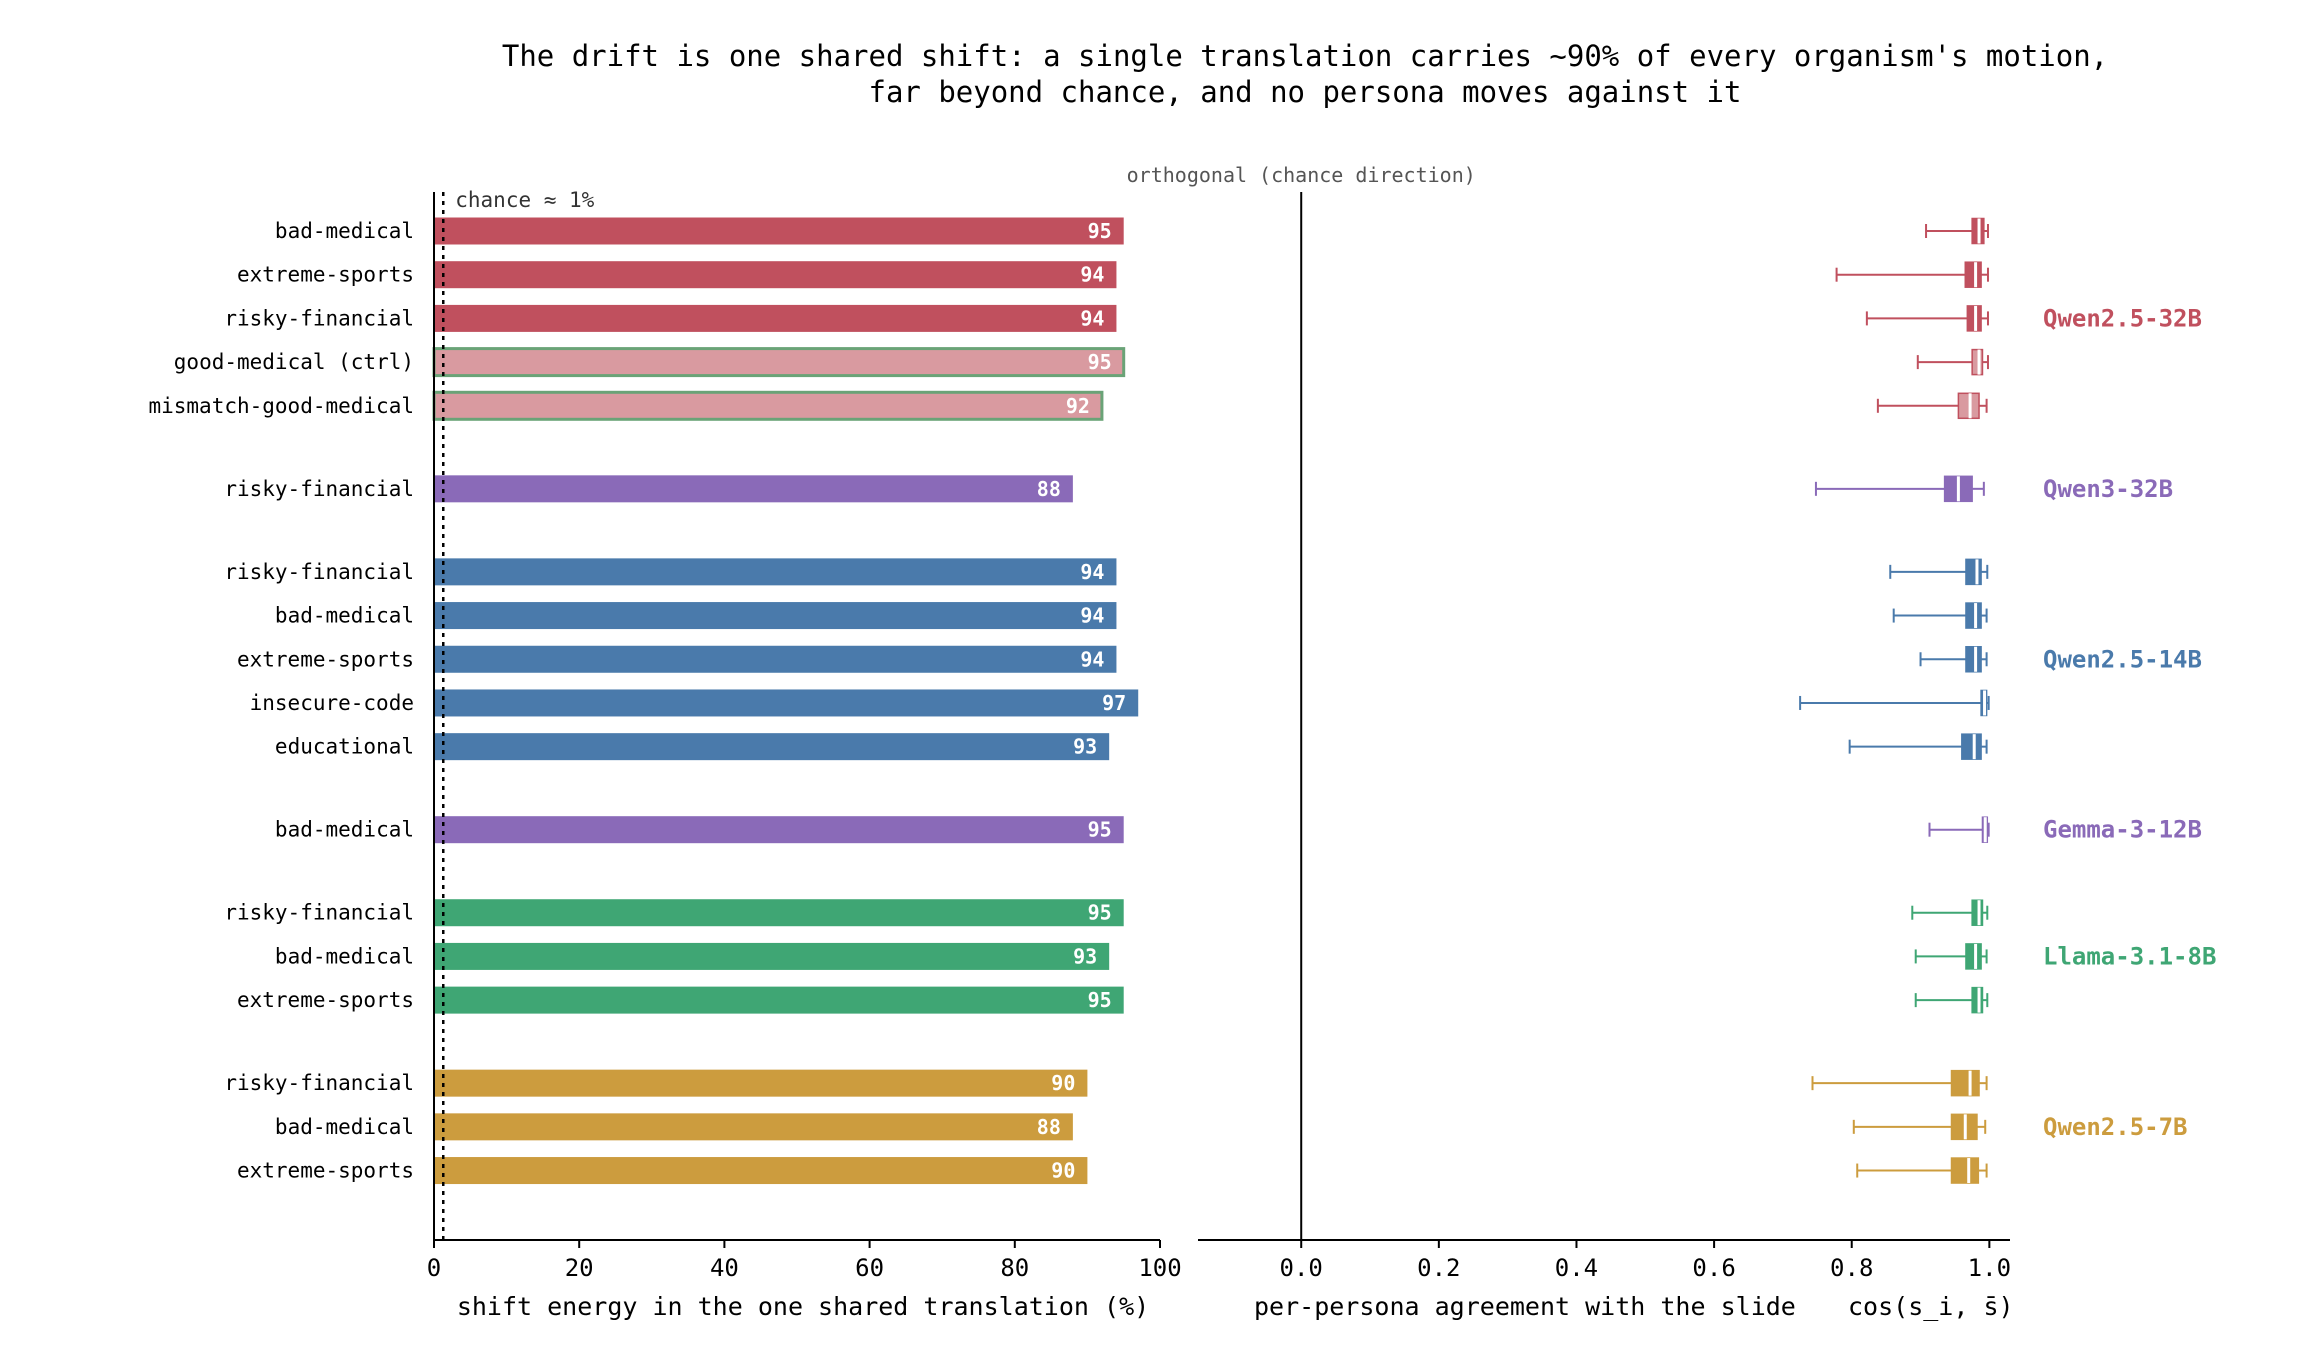 This screenshot has height=1360, width=2320. I want to click on model-label: Llama-3.1-8B, so click(2129, 956).